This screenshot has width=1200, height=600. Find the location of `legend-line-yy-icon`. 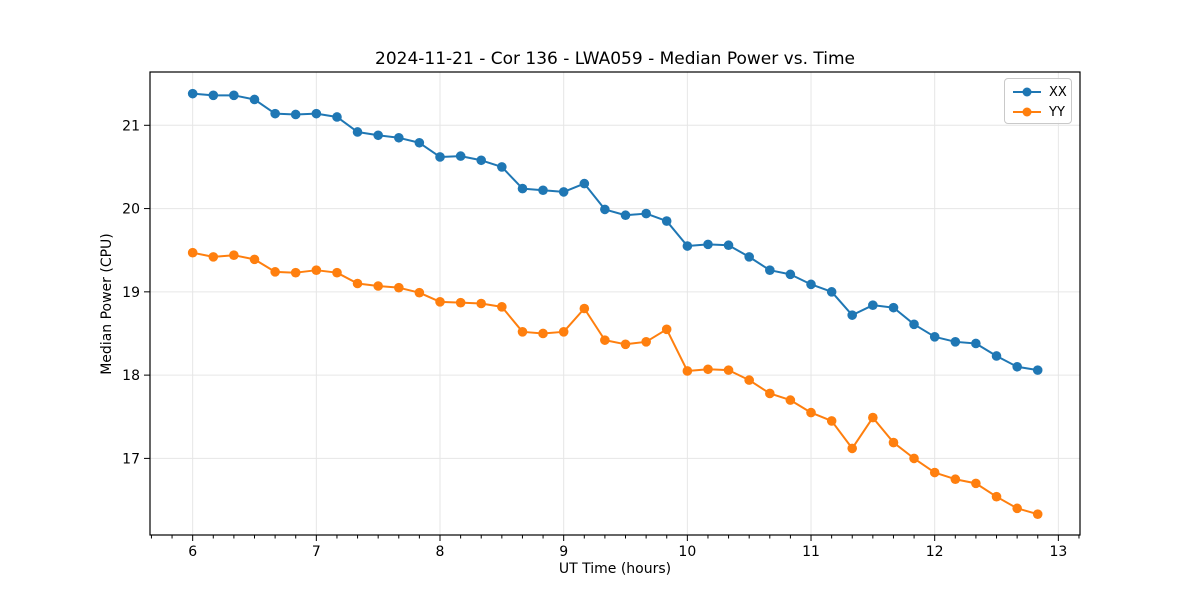

legend-line-yy-icon is located at coordinates (1027, 112).